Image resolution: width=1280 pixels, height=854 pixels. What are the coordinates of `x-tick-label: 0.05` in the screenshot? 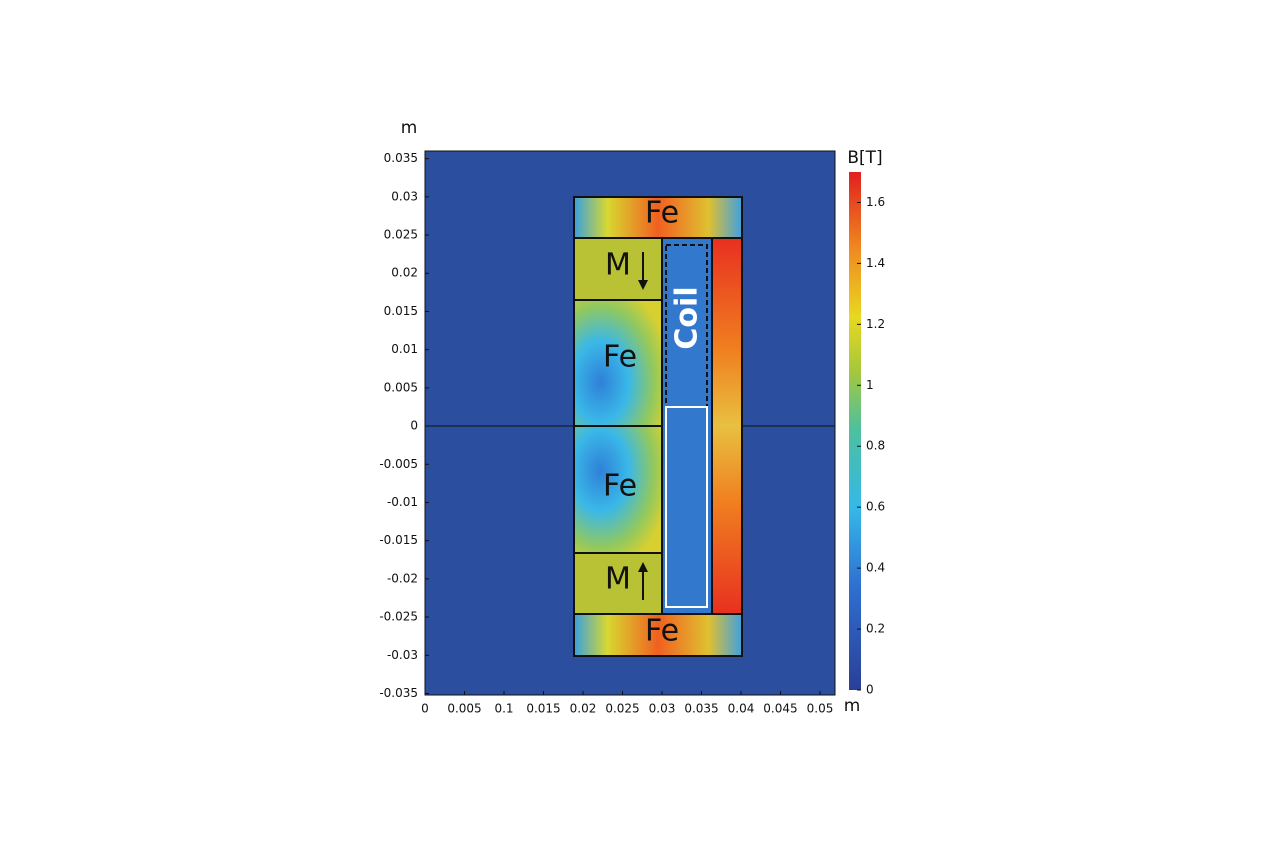 It's located at (820, 709).